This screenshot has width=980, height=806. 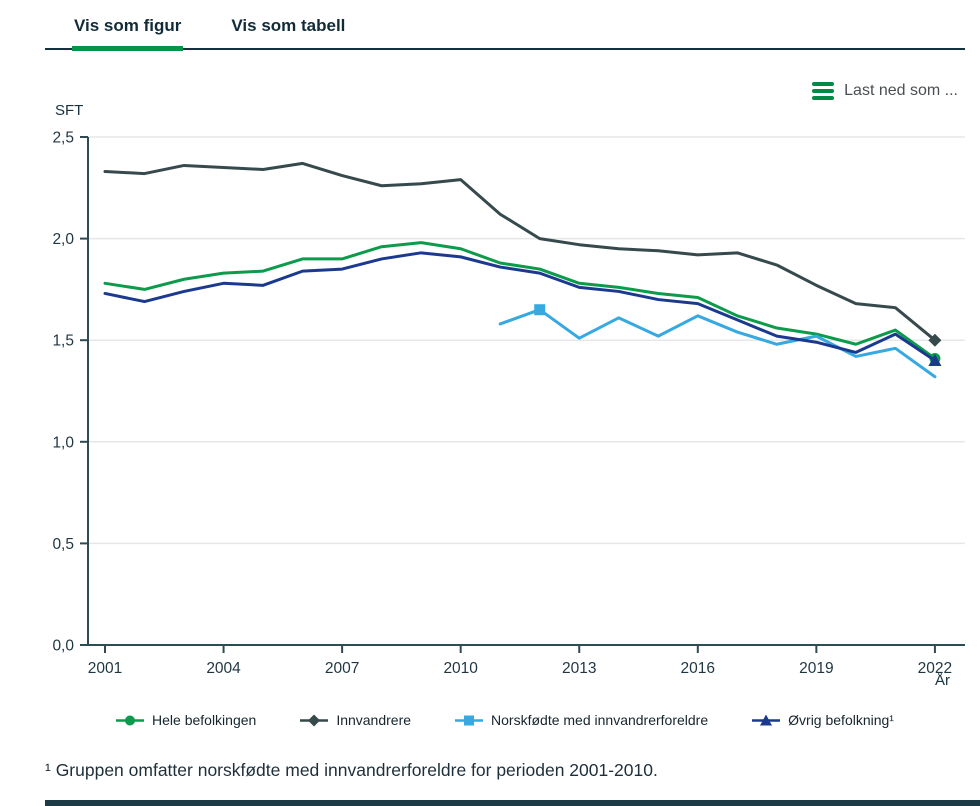 I want to click on triangle-marker-icon, so click(x=766, y=719).